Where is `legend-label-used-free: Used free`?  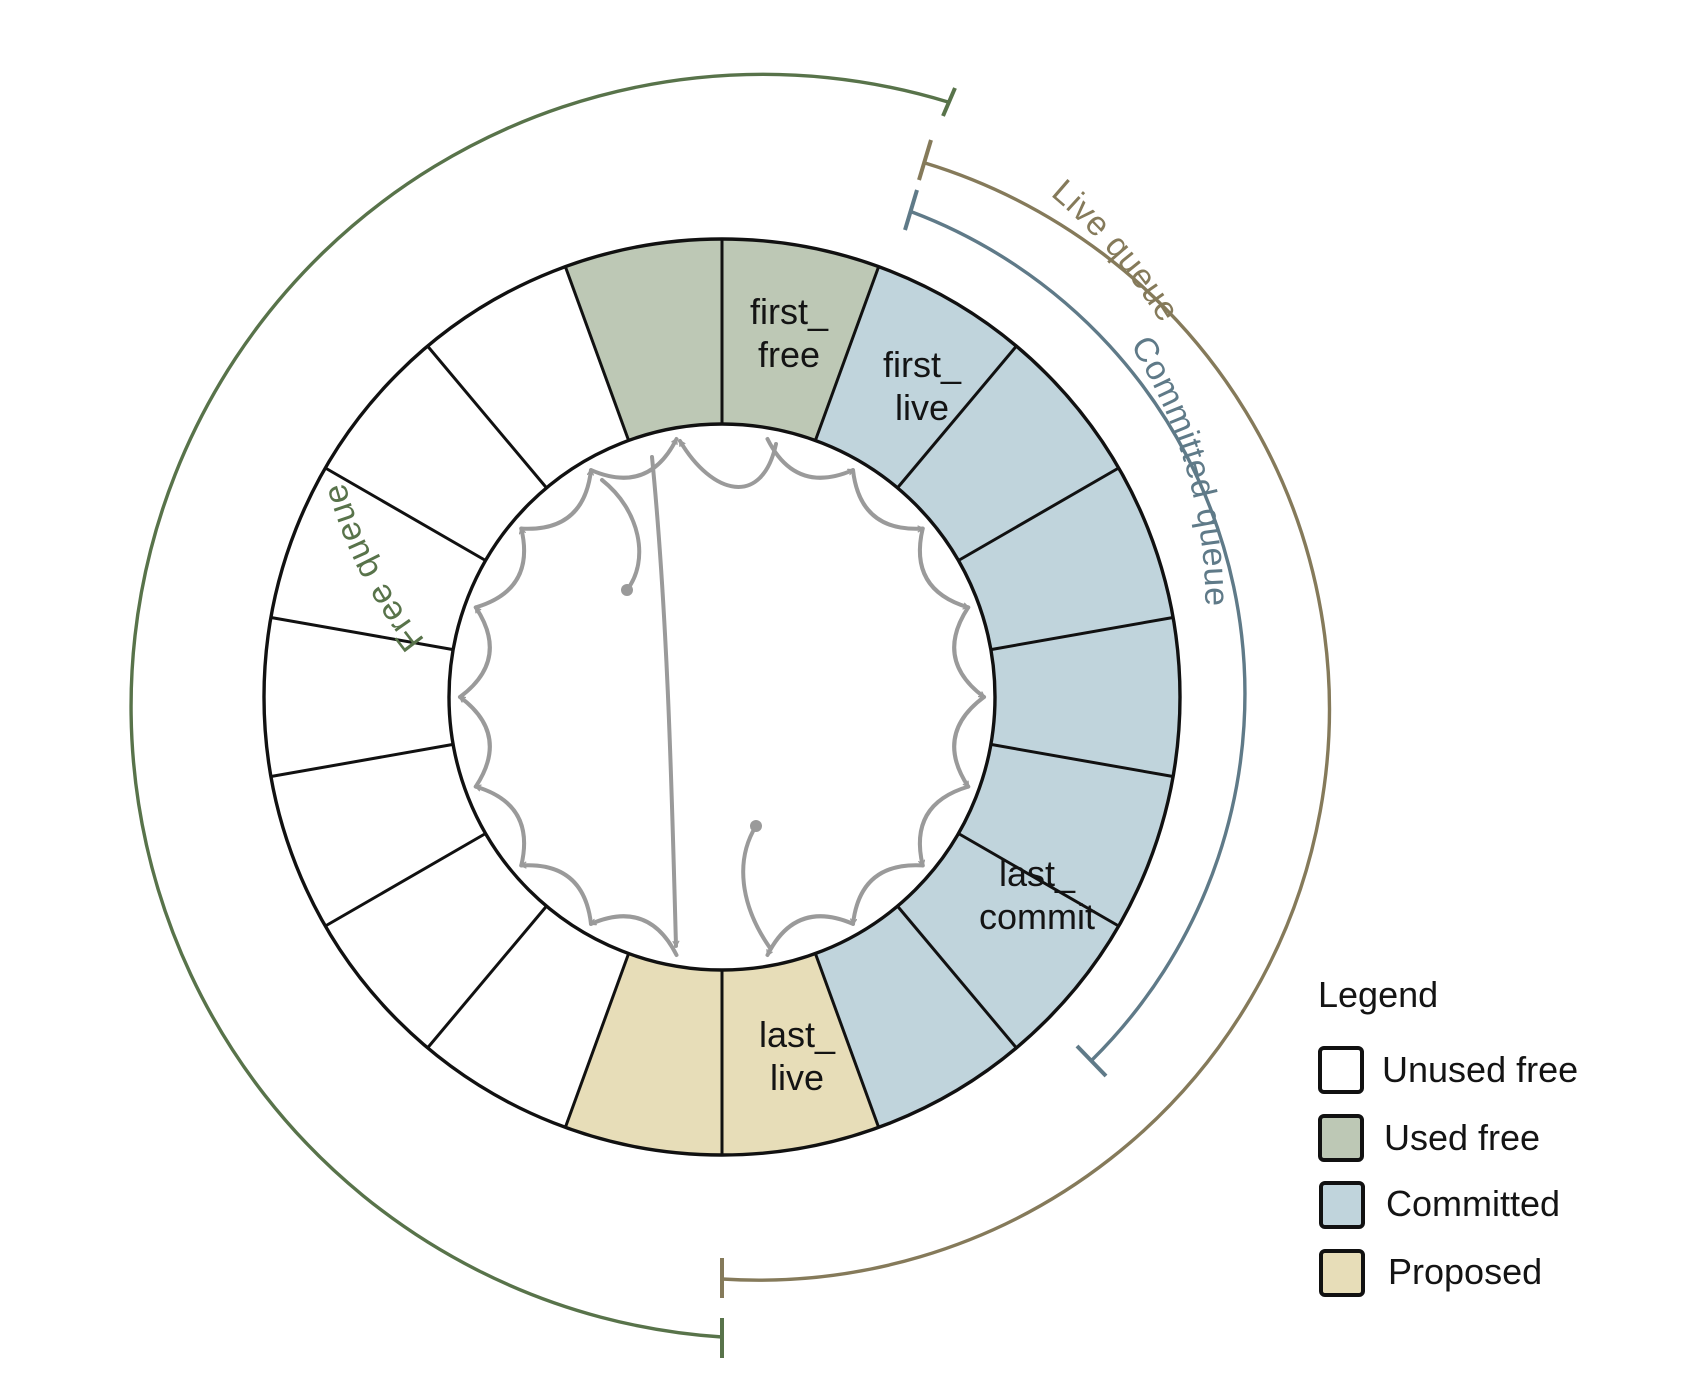 legend-label-used-free: Used free is located at coordinates (1462, 1137).